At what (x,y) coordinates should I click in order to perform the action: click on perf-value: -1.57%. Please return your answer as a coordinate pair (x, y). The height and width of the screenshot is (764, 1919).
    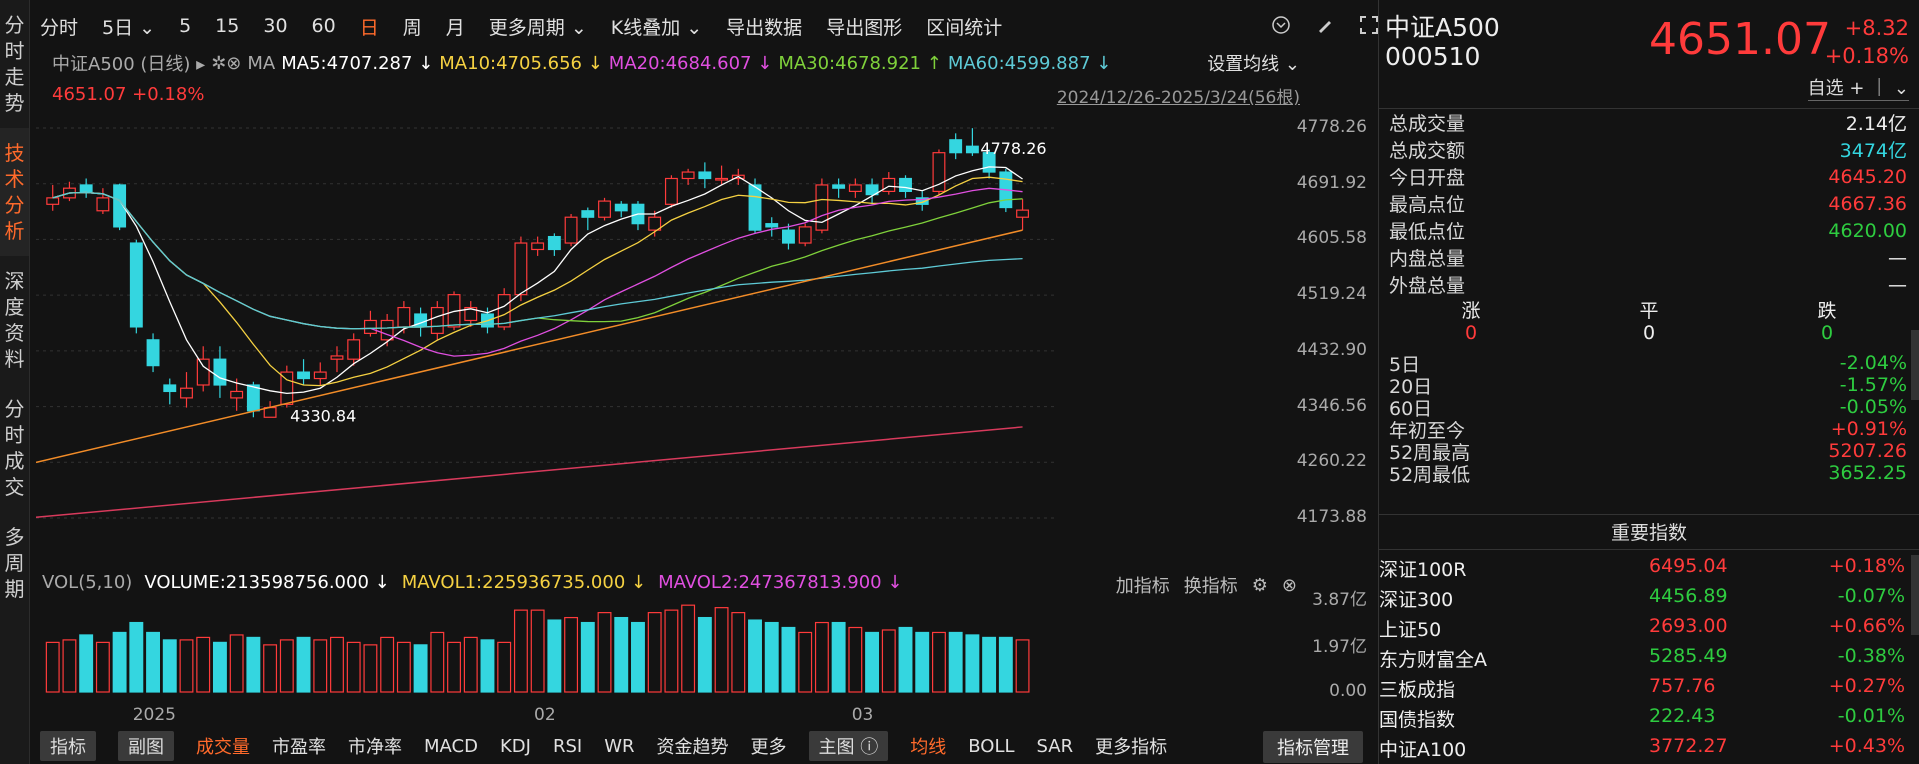
    Looking at the image, I should click on (1873, 385).